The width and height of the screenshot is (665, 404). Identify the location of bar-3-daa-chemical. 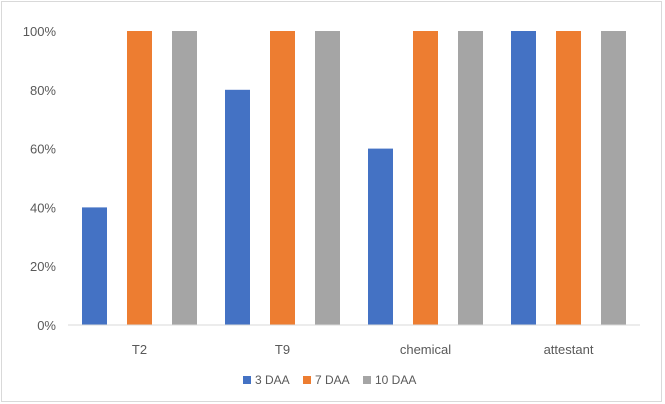
(380, 236).